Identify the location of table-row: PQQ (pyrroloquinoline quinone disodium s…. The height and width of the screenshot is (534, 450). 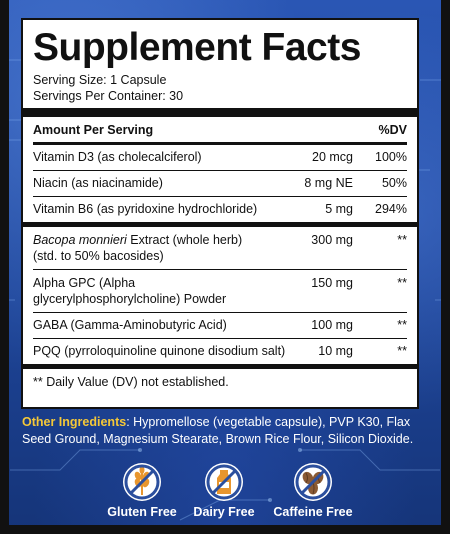
(220, 351).